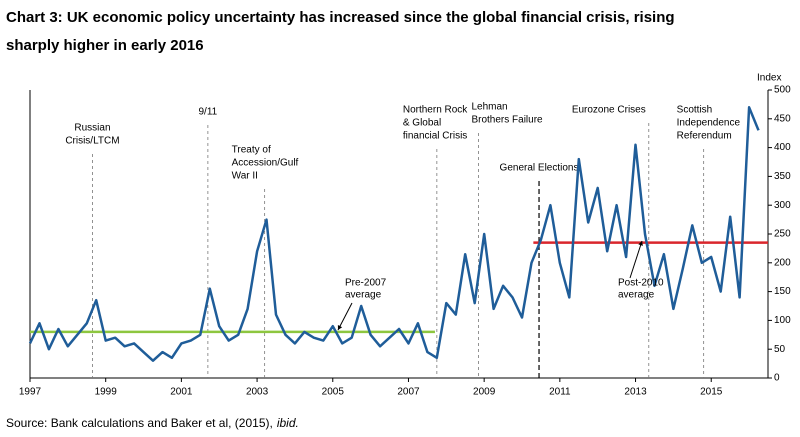 This screenshot has width=800, height=437. Describe the element at coordinates (782, 176) in the screenshot. I see `y-tick-label: 350` at that location.